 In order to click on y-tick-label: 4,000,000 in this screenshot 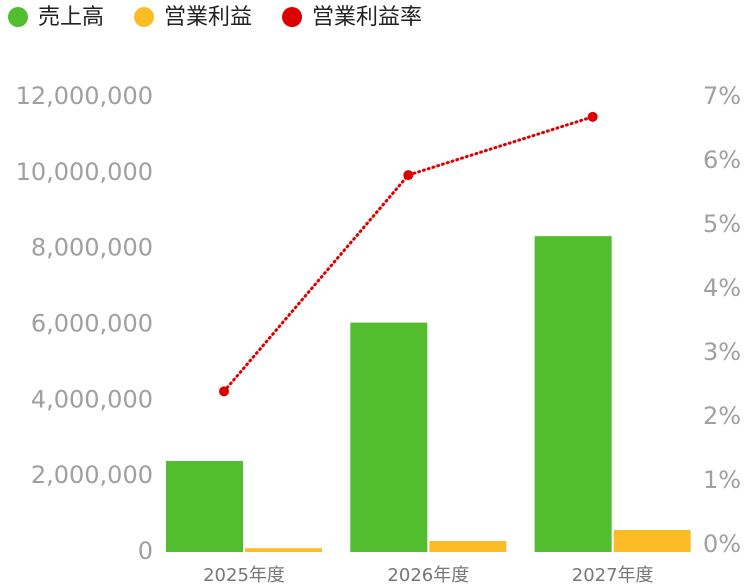, I will do `click(92, 399)`.